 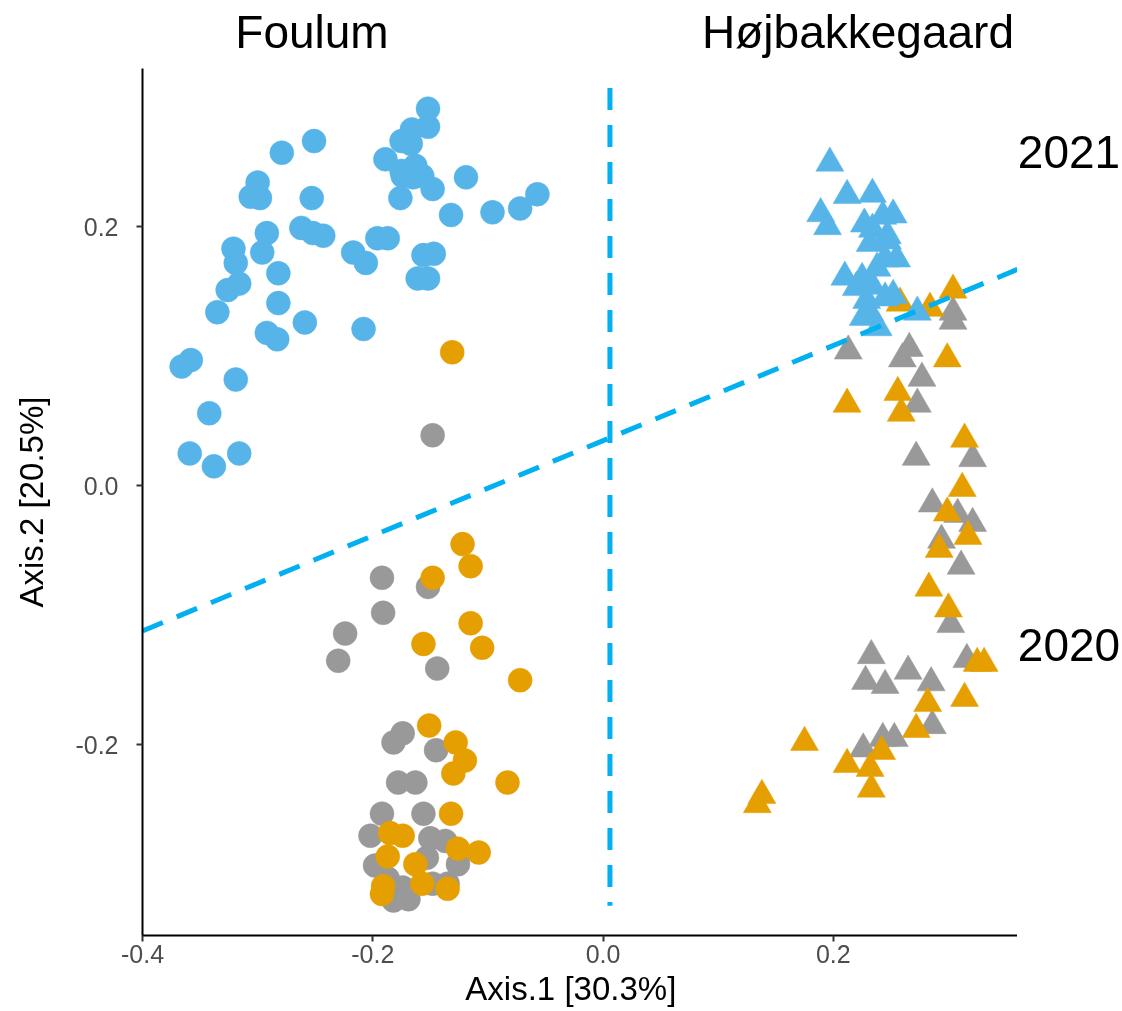 I want to click on y-tick-label: 0.2, so click(x=101, y=226).